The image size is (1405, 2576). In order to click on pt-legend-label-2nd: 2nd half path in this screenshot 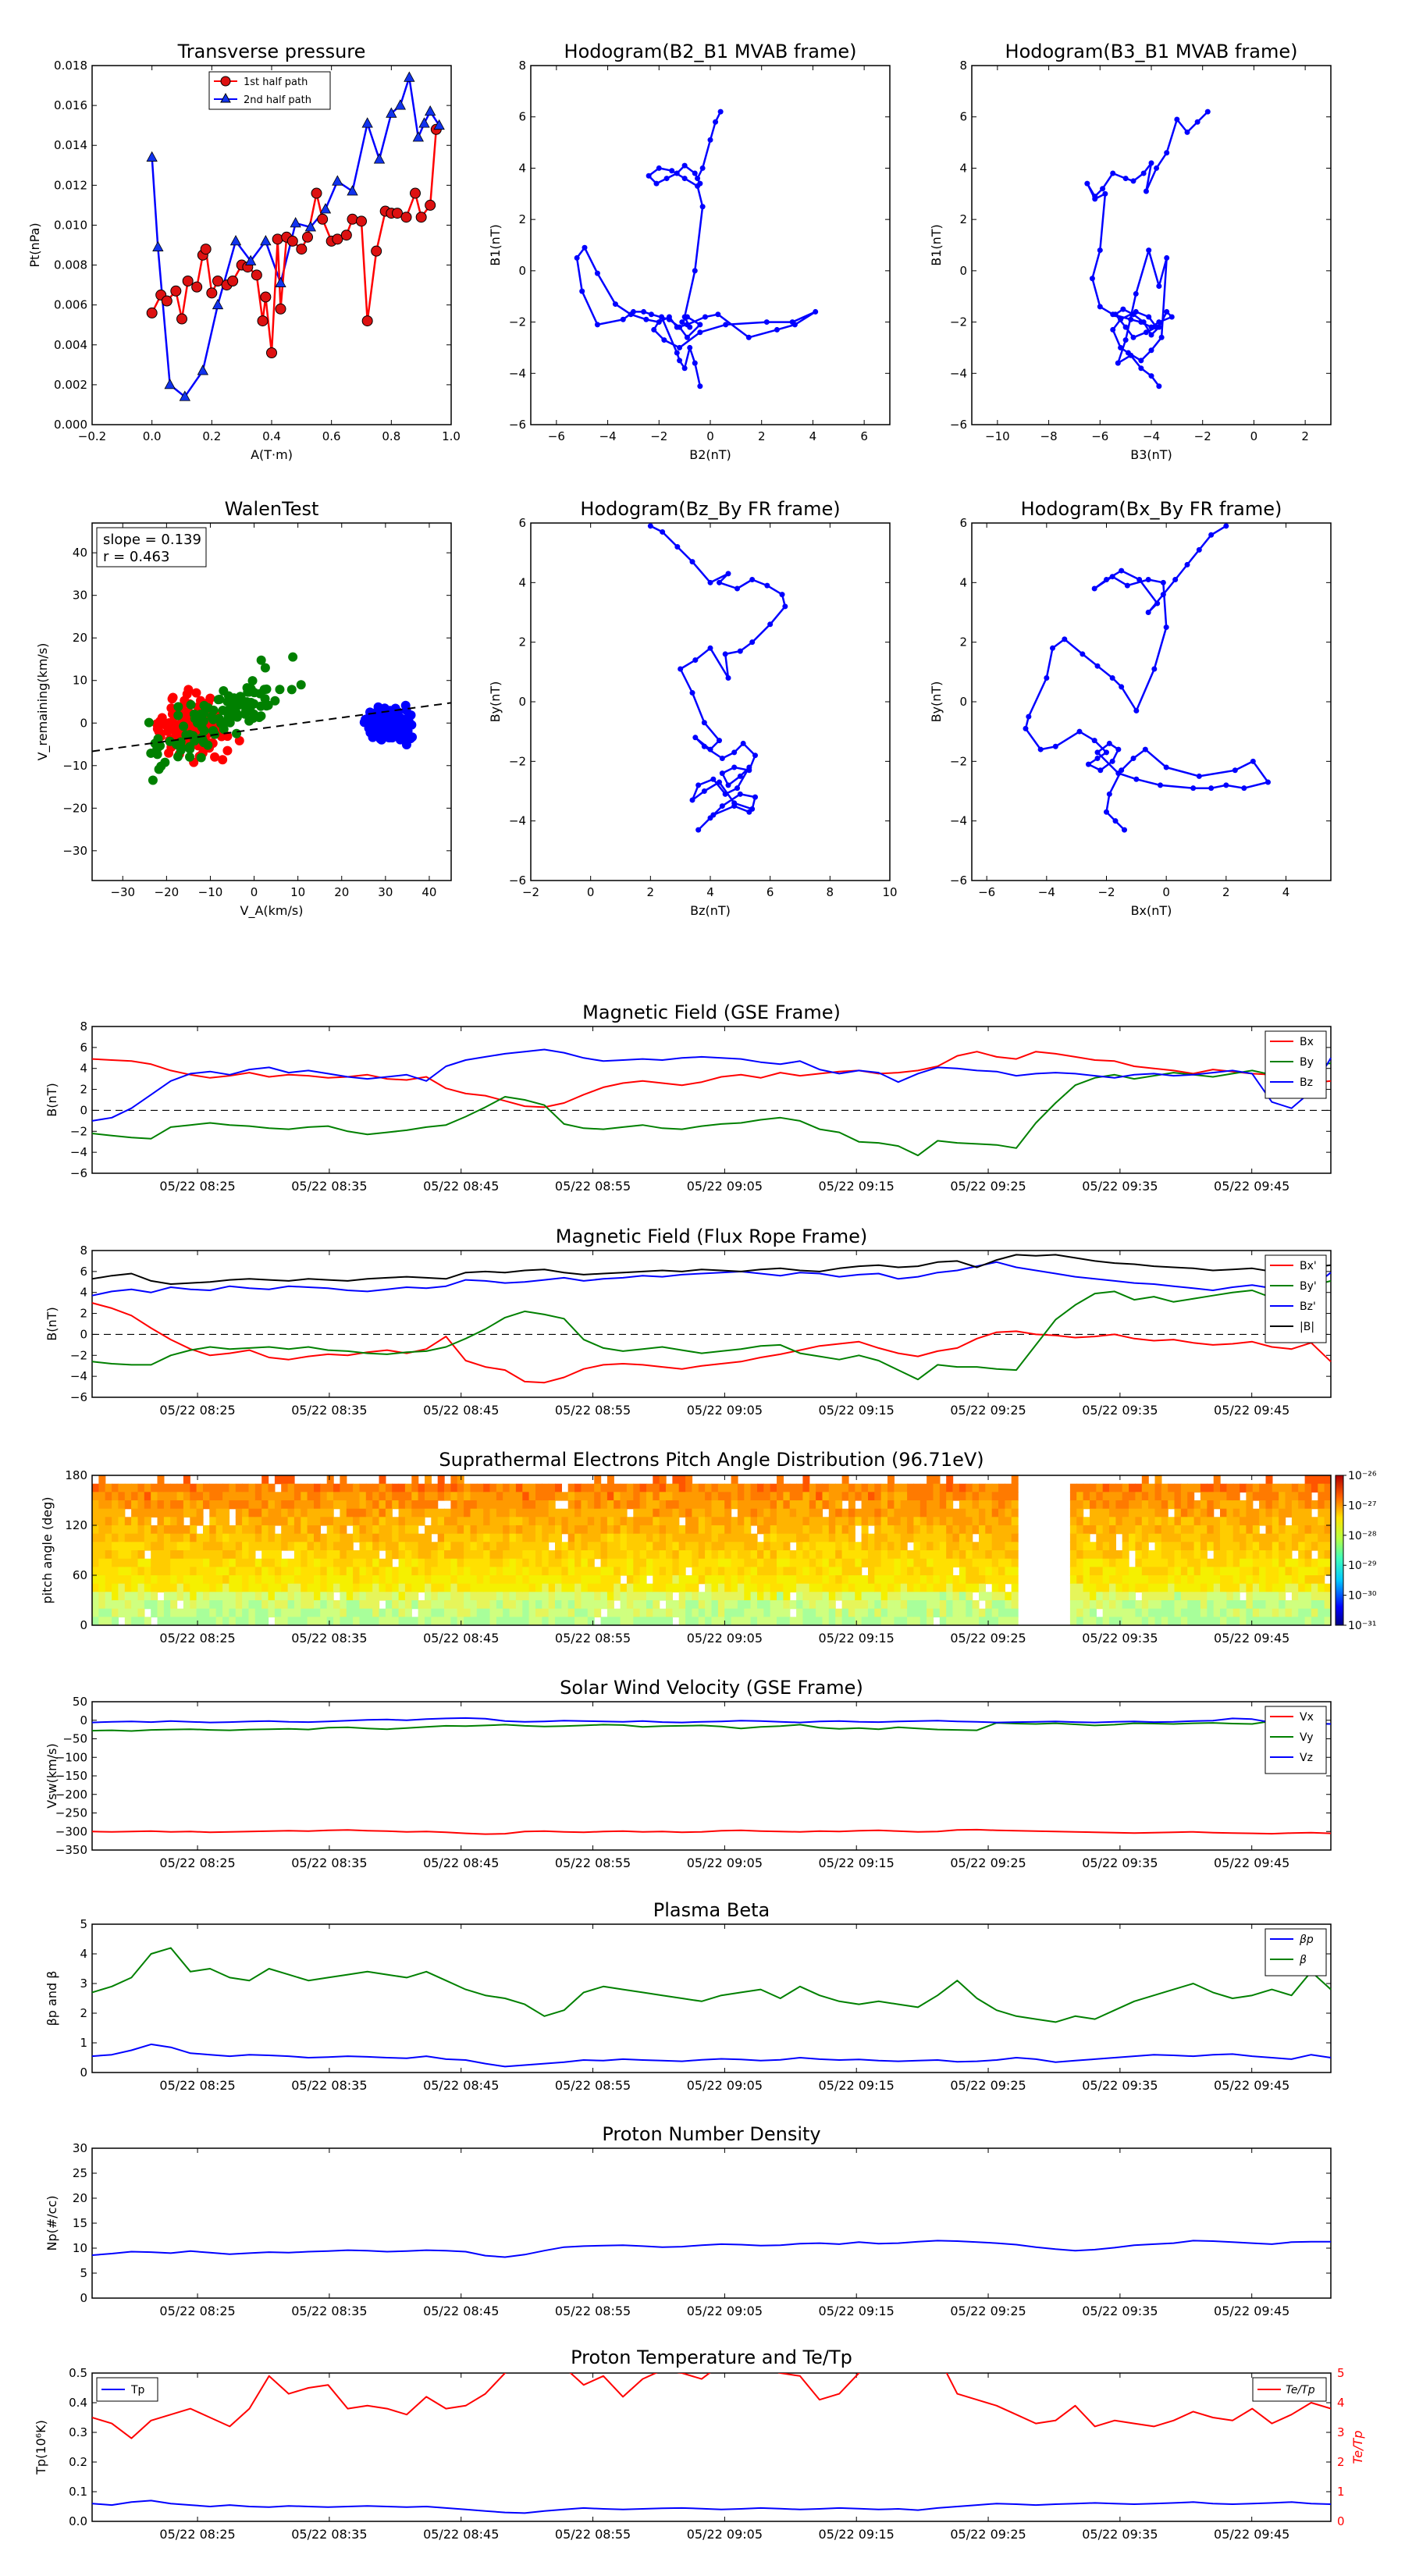, I will do `click(277, 100)`.